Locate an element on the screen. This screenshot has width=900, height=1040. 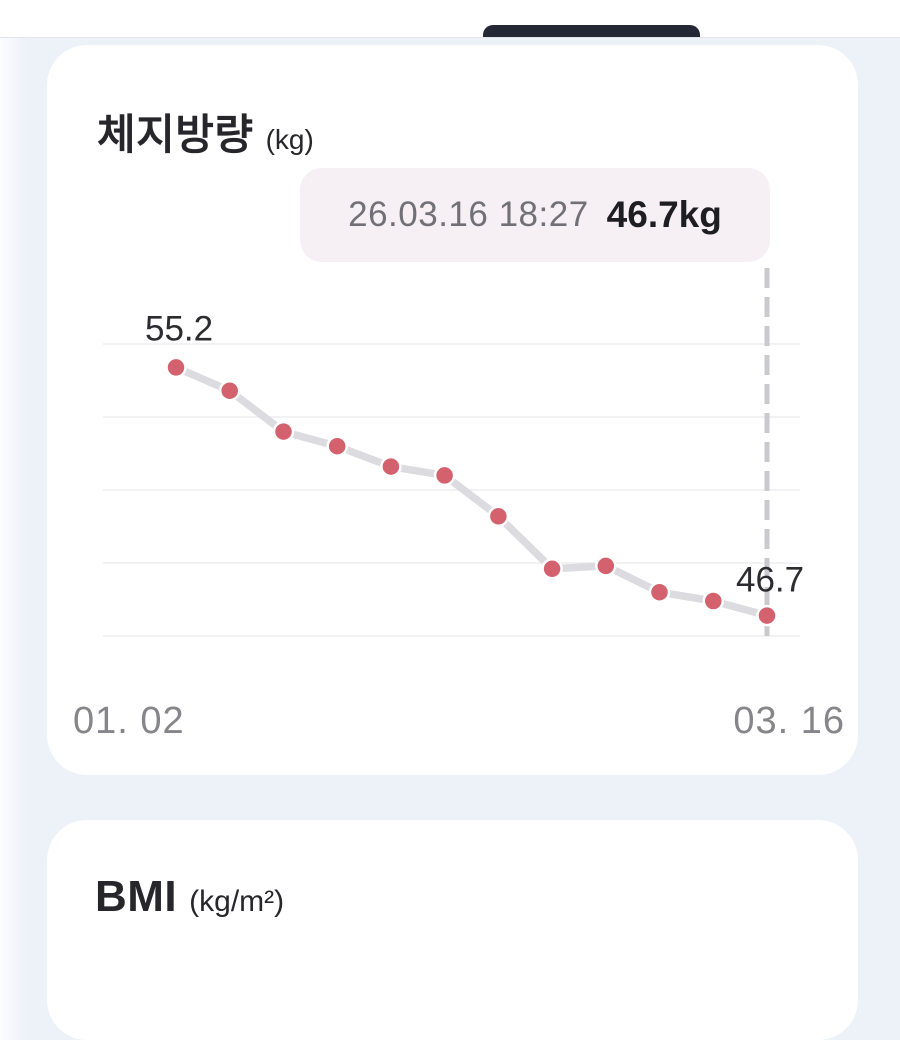
x-axis-label-end: 03. 16 is located at coordinates (789, 721).